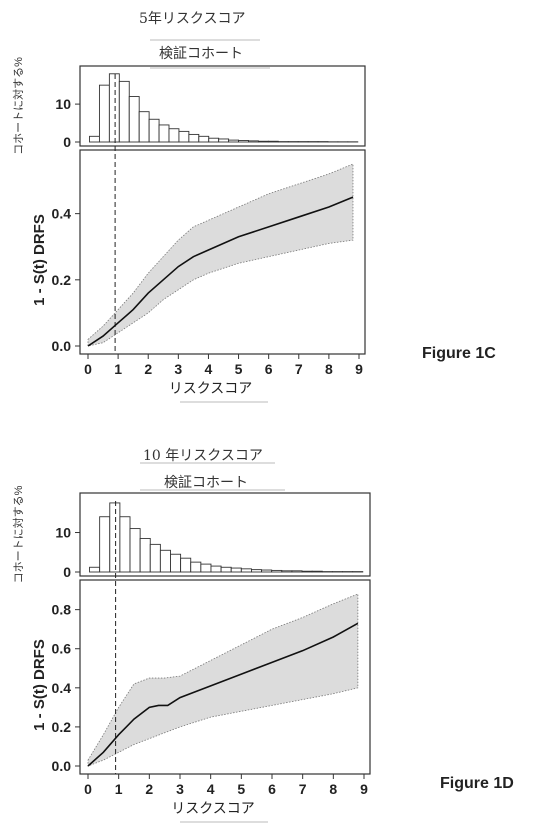  What do you see at coordinates (62, 649) in the screenshot?
I see `y-tick-label: 0.6` at bounding box center [62, 649].